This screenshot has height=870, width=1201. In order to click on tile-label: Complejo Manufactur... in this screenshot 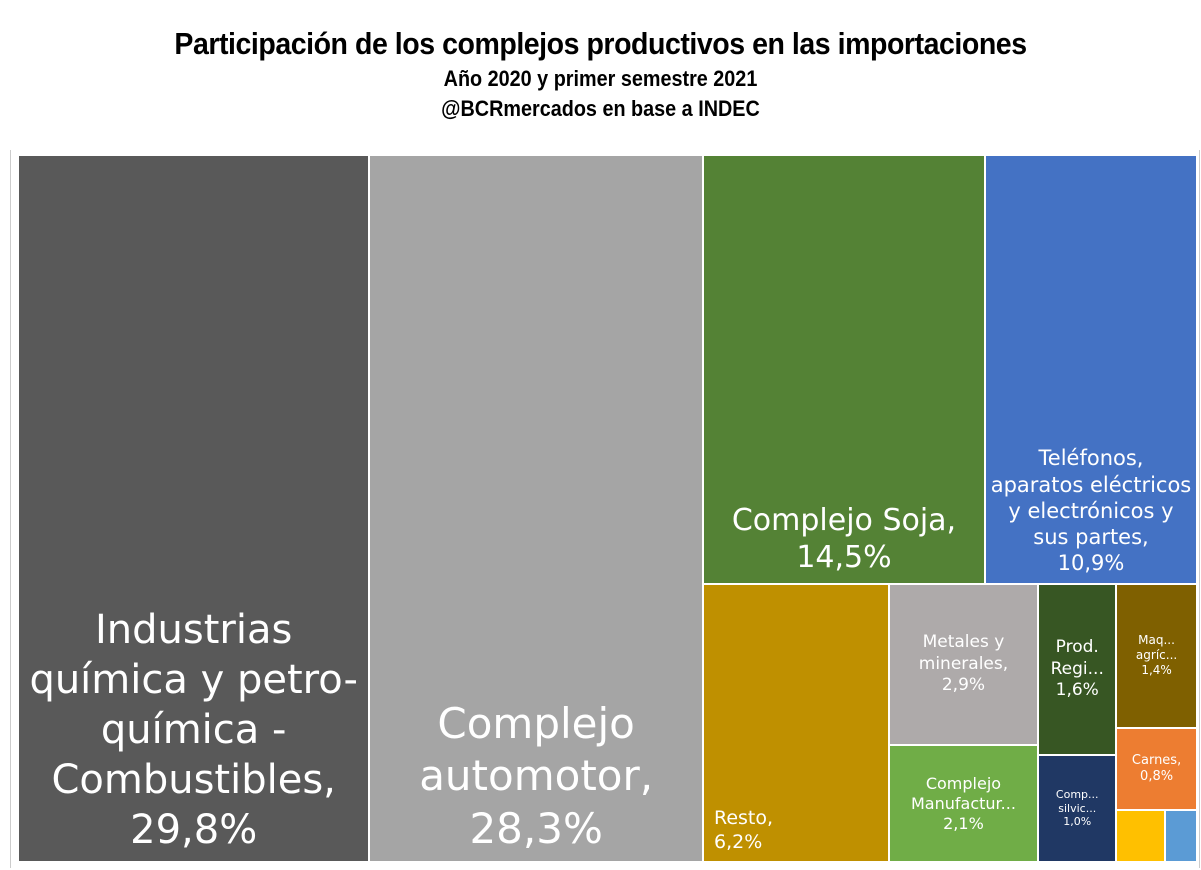, I will do `click(963, 793)`.